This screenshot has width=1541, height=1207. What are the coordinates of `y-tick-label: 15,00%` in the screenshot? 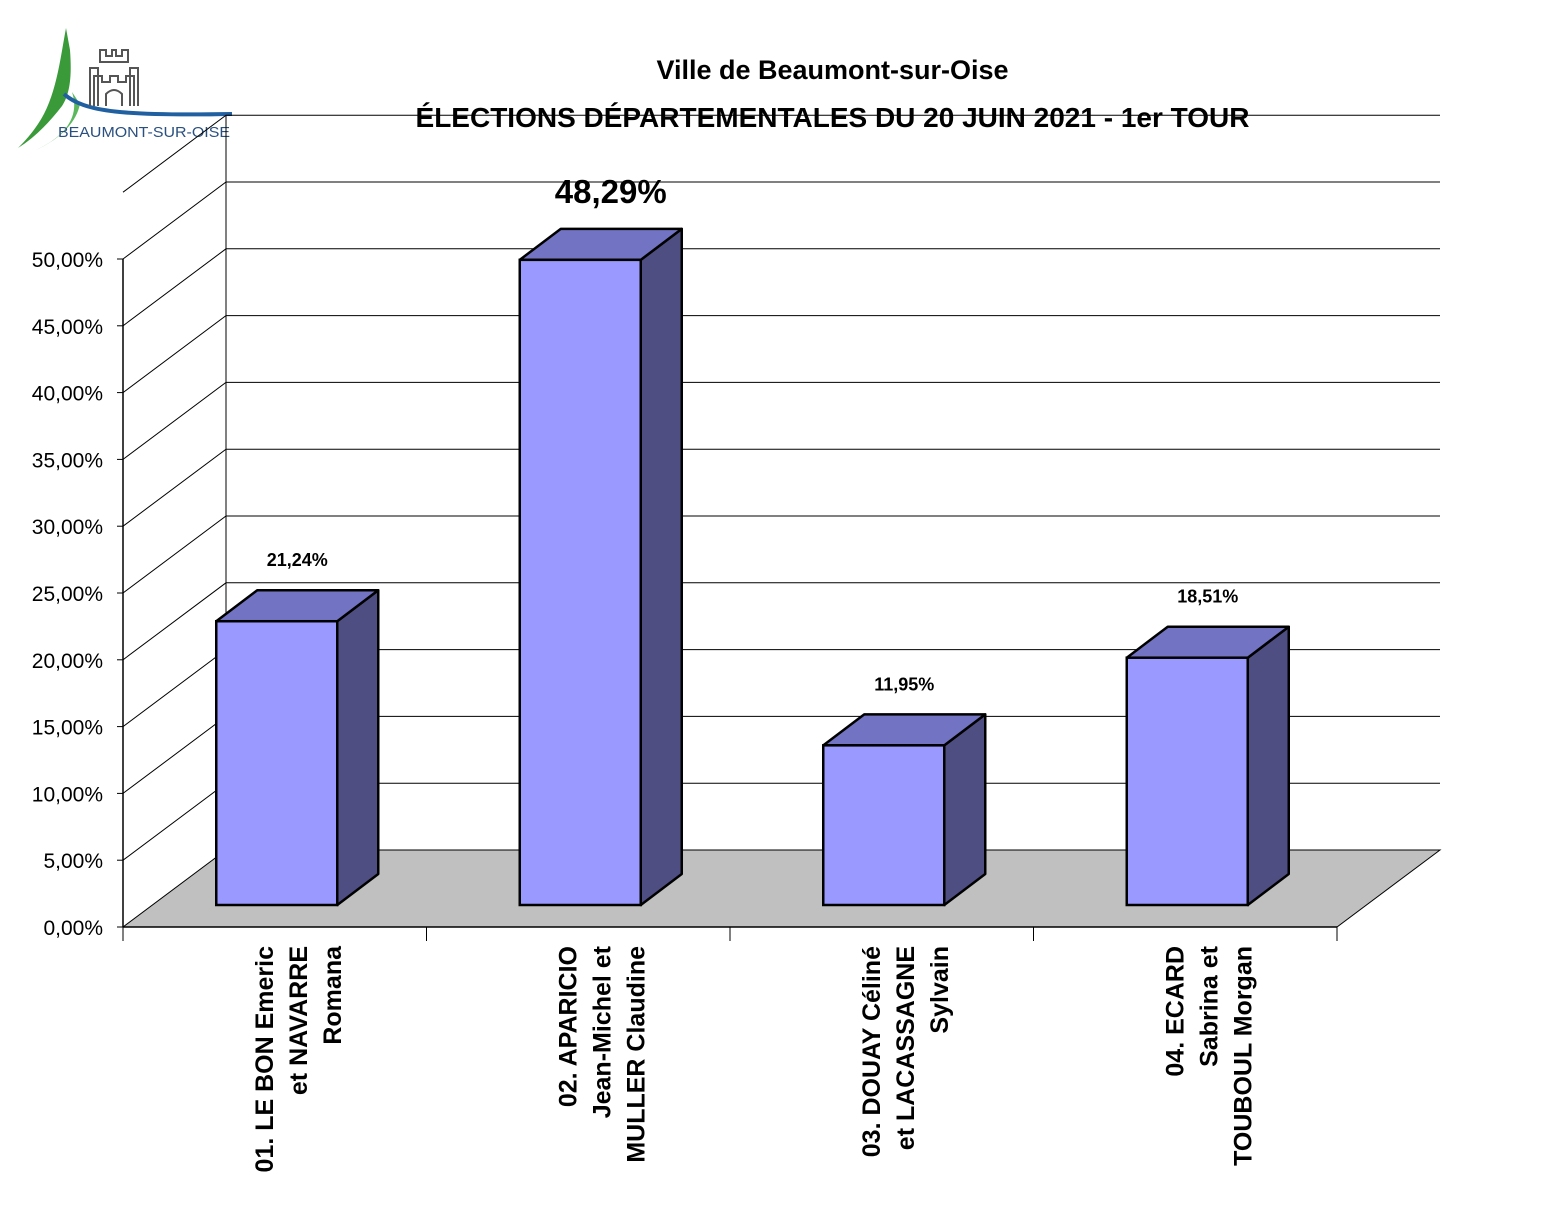 It's located at (67, 728).